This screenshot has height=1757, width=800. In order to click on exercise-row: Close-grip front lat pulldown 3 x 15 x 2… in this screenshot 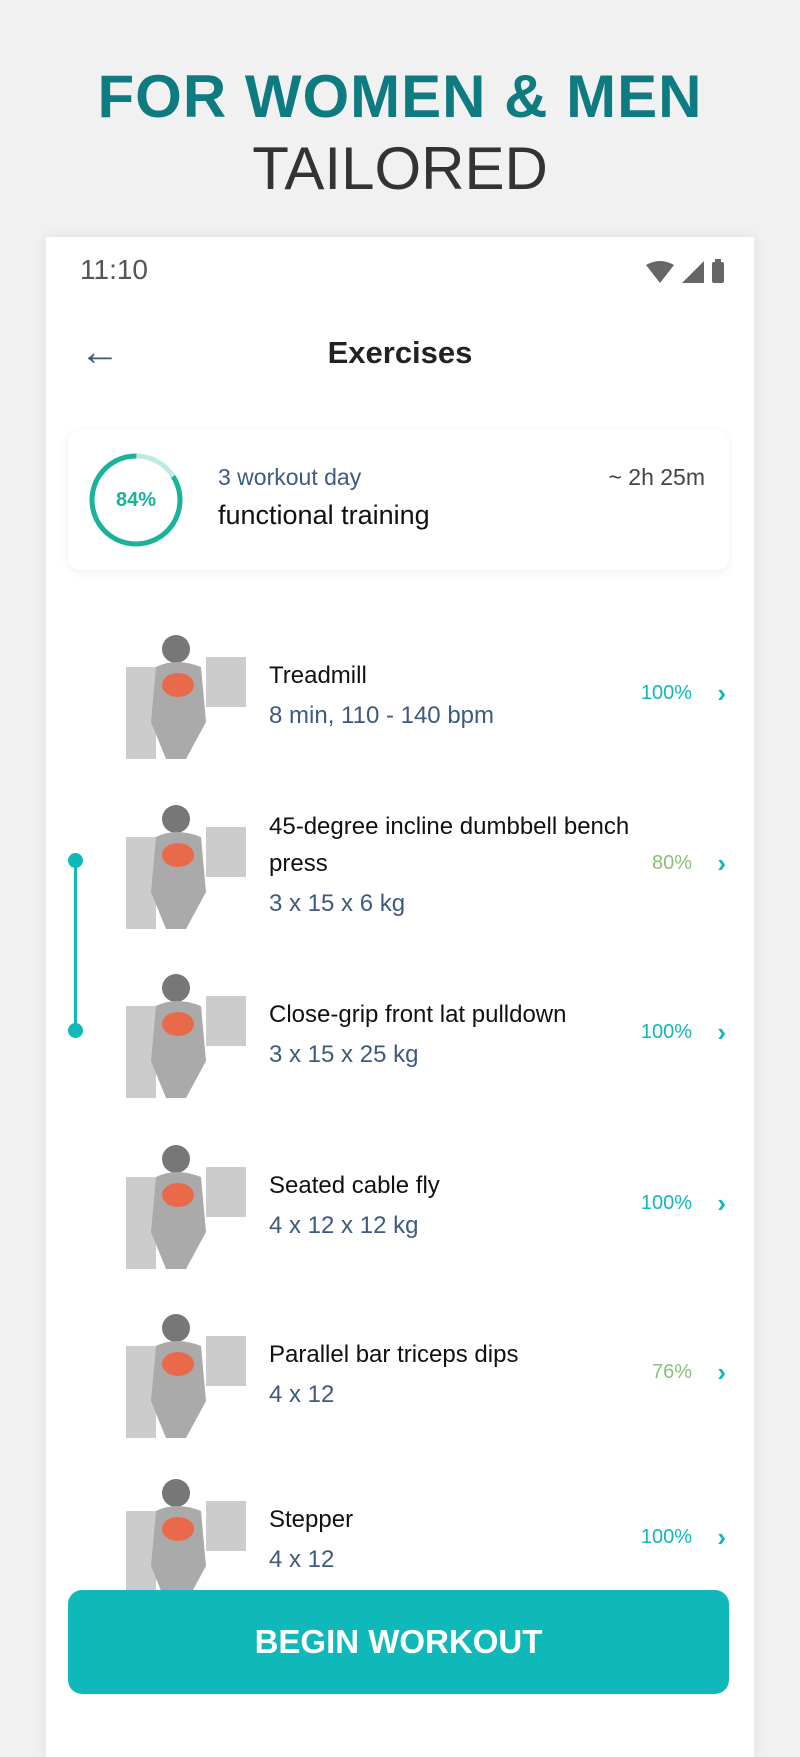, I will do `click(400, 1032)`.